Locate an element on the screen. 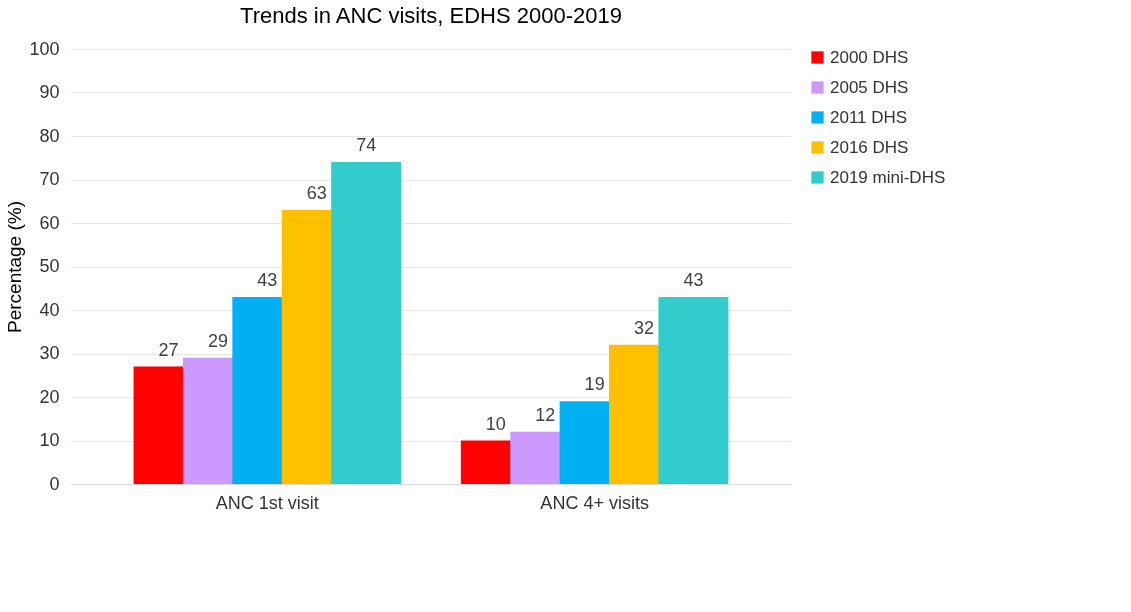  y-tick-label: 70 is located at coordinates (49, 179).